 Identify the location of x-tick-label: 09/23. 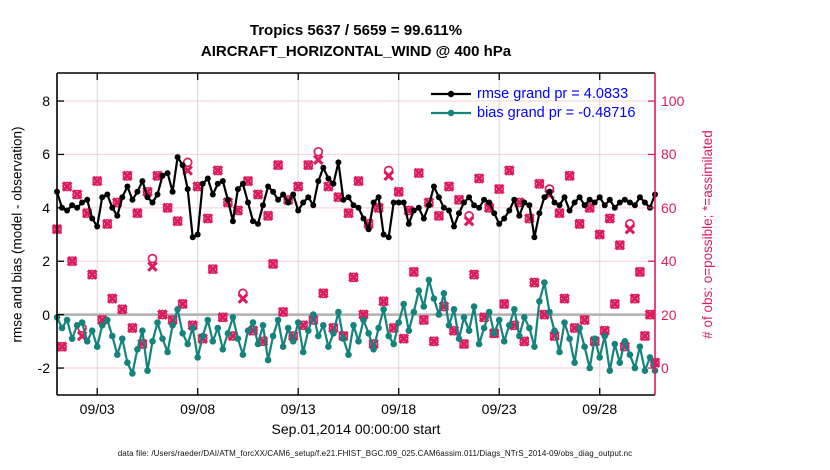
(499, 409).